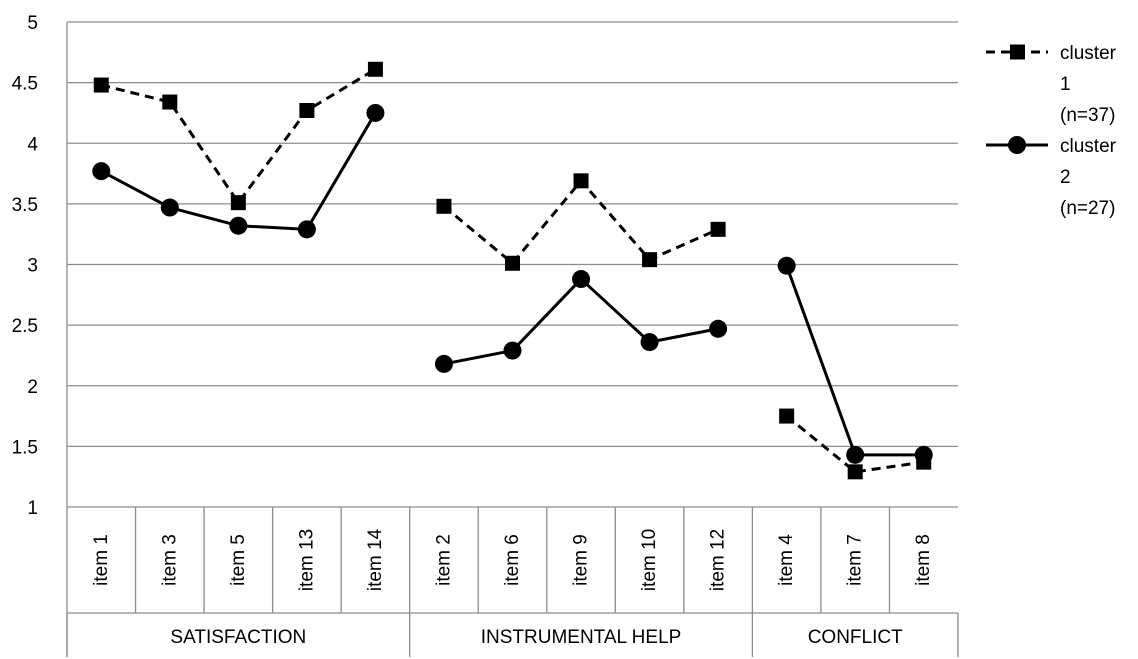 Image resolution: width=1138 pixels, height=659 pixels. Describe the element at coordinates (1017, 52) in the screenshot. I see `legend-marker-square` at that location.